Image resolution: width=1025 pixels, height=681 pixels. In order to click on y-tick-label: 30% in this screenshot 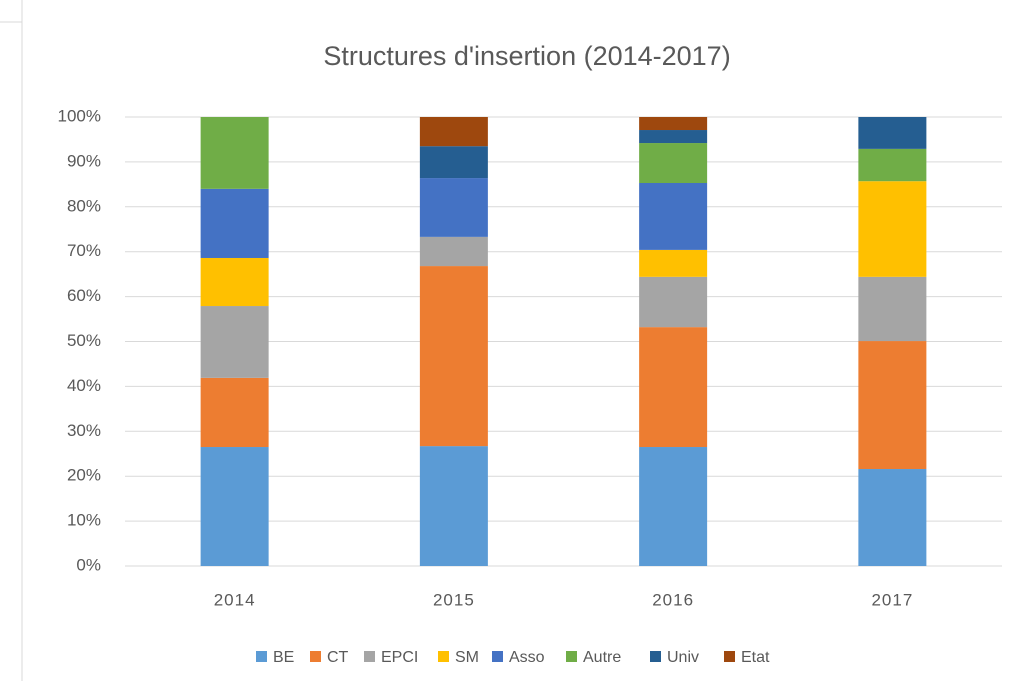, I will do `click(84, 430)`.